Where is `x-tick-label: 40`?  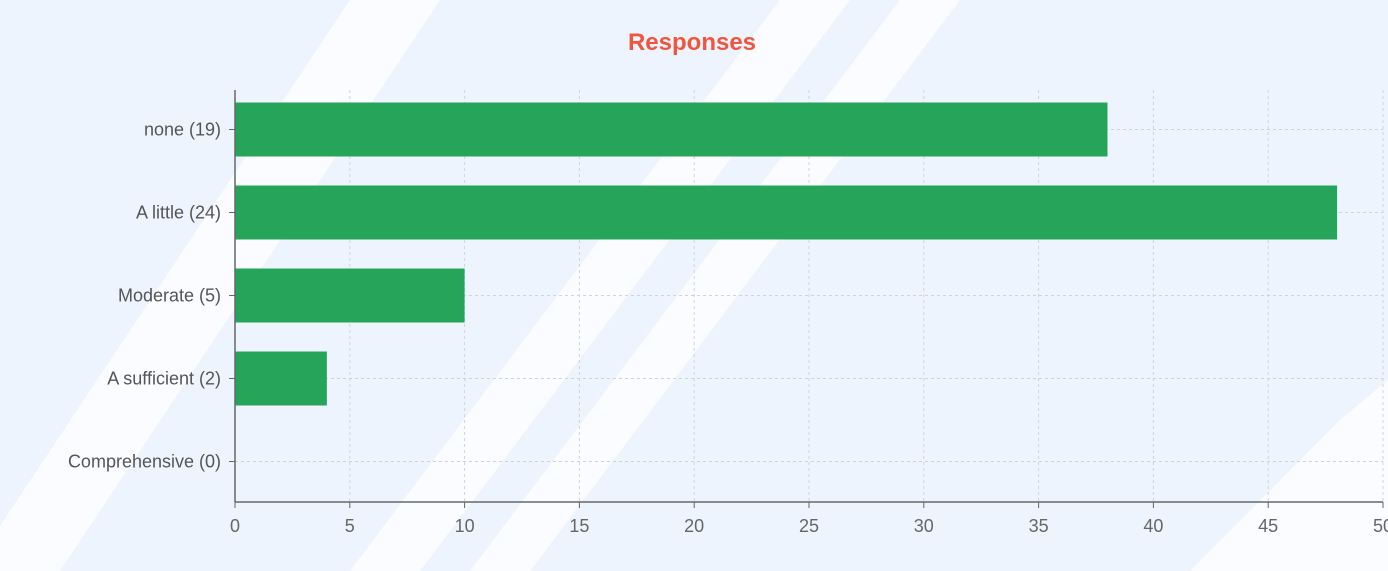
x-tick-label: 40 is located at coordinates (1153, 526).